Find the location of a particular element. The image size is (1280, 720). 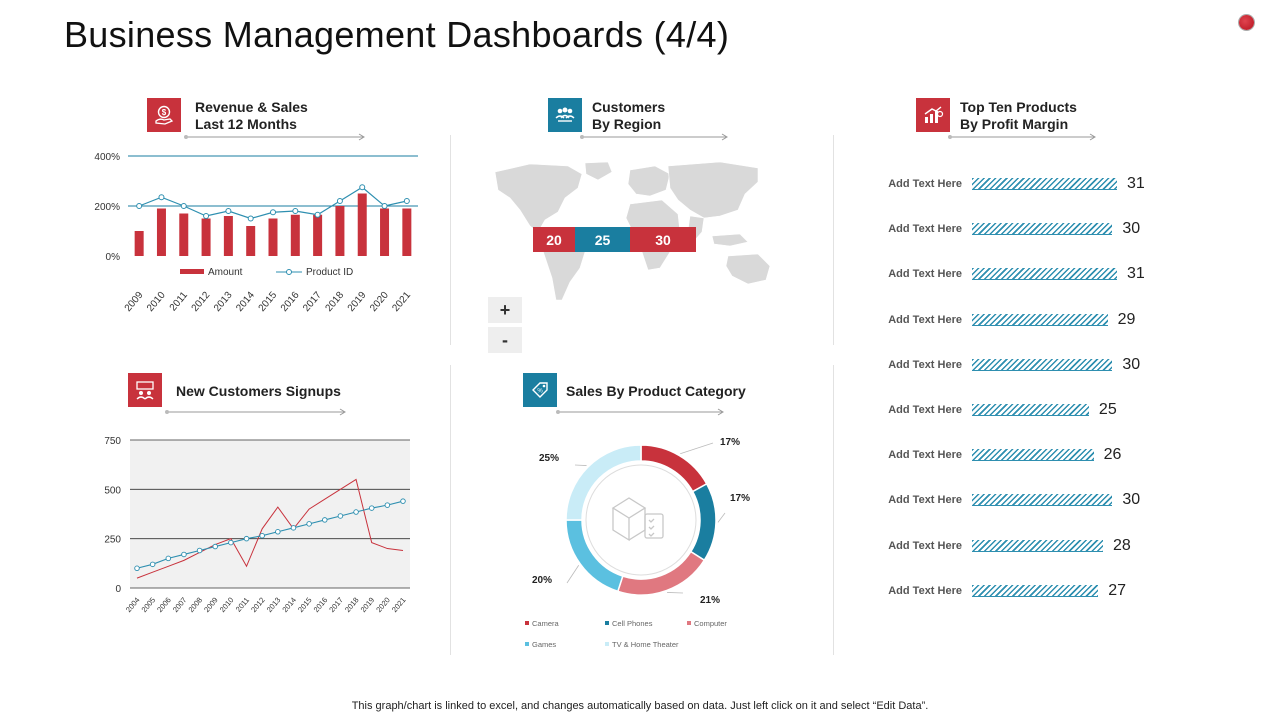

signups-title: New Customers Signups is located at coordinates (258, 391).